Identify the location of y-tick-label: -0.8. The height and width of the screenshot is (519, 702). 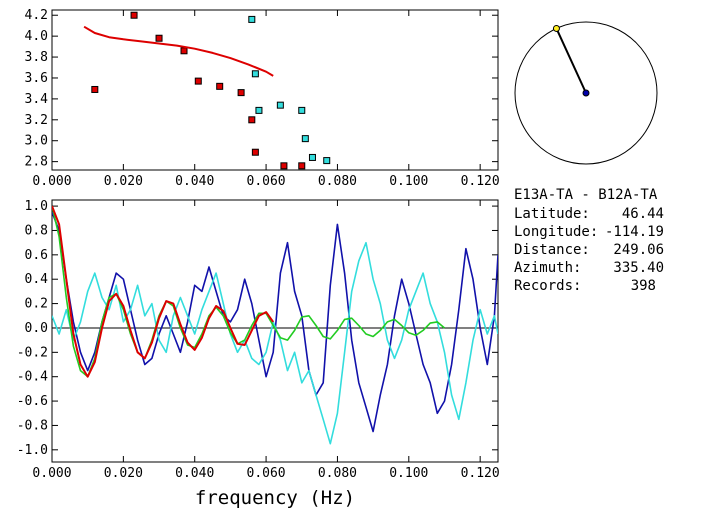
(32, 425).